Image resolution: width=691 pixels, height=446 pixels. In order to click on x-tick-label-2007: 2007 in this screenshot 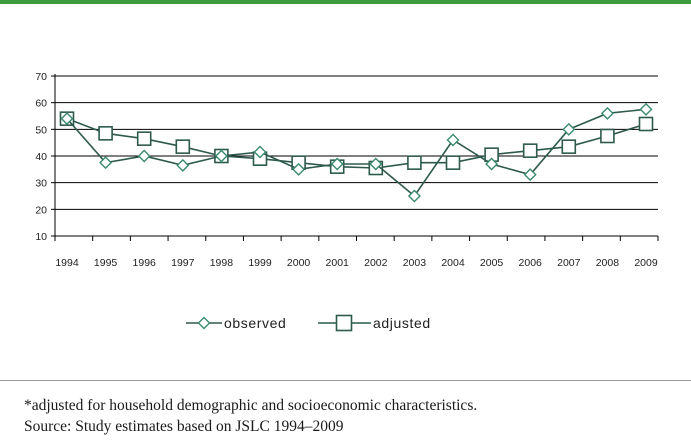, I will do `click(569, 263)`.